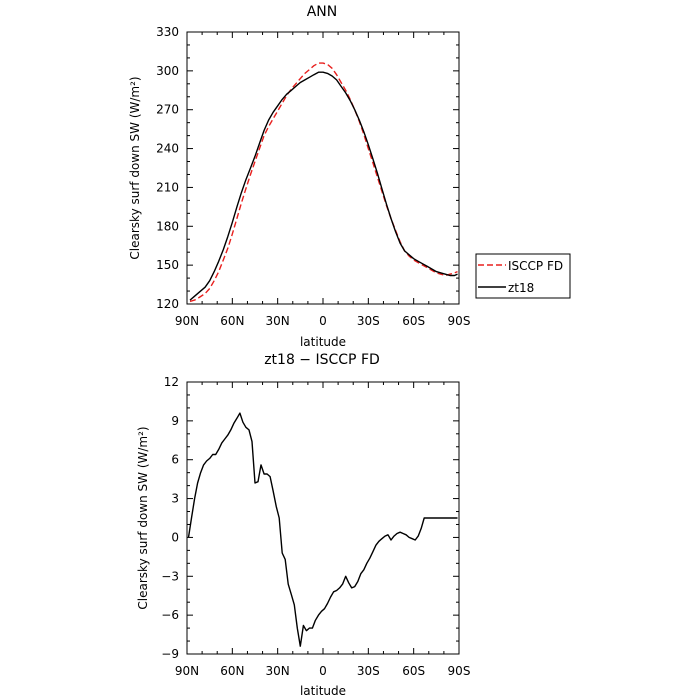 This screenshot has height=700, width=700. What do you see at coordinates (170, 615) in the screenshot?
I see `y-tick-label: −6` at bounding box center [170, 615].